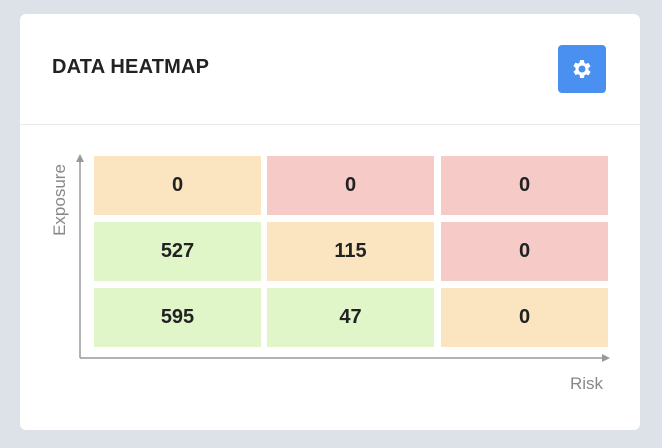  I want to click on divider, so click(330, 124).